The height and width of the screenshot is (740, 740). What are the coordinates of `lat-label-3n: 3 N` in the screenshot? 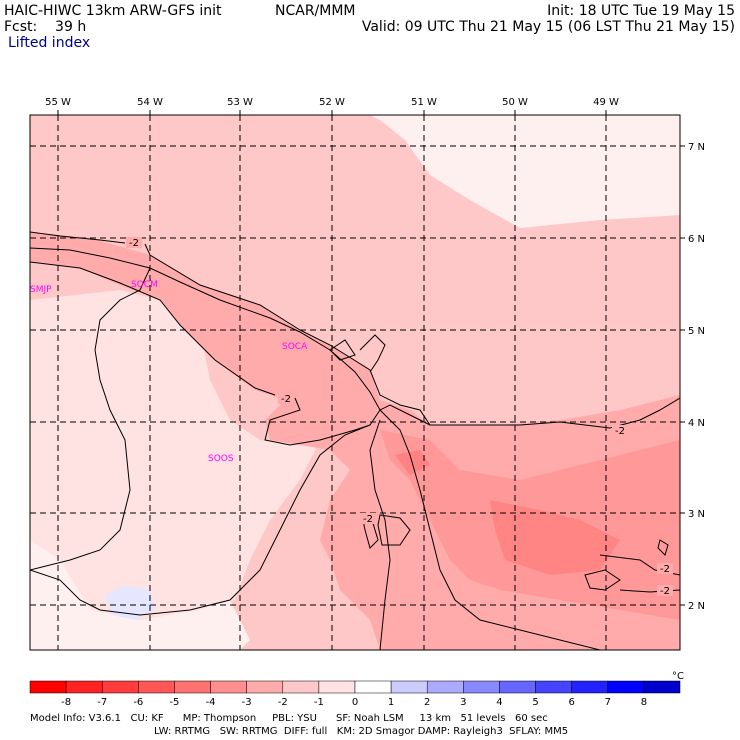 It's located at (696, 514).